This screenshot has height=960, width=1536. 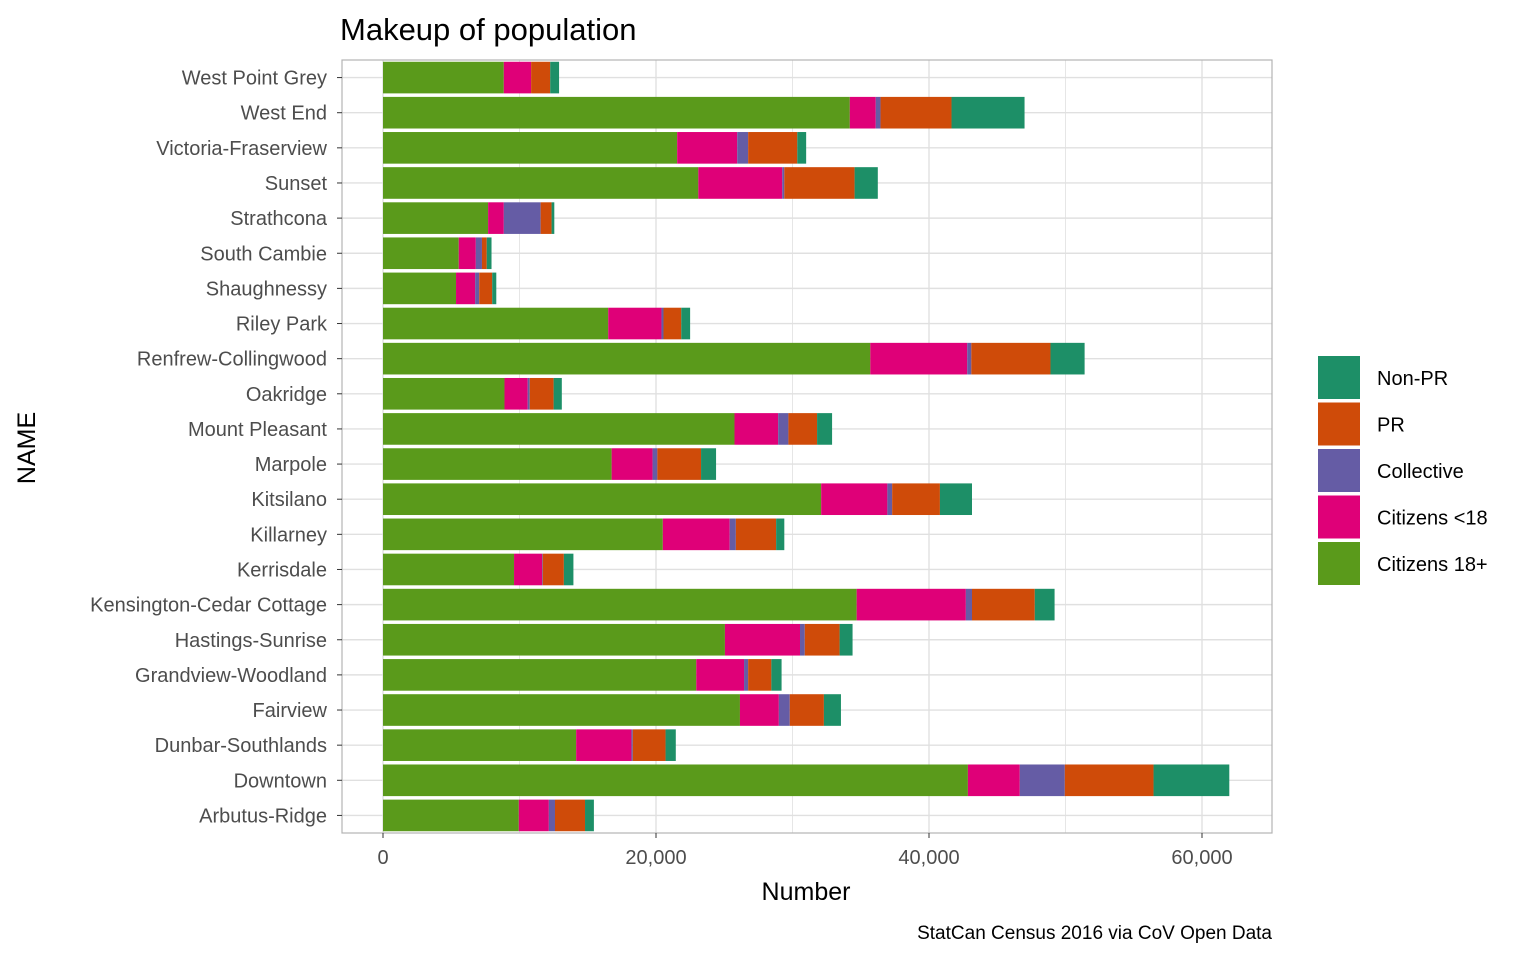 What do you see at coordinates (284, 114) in the screenshot?
I see `y-tick-label: West End` at bounding box center [284, 114].